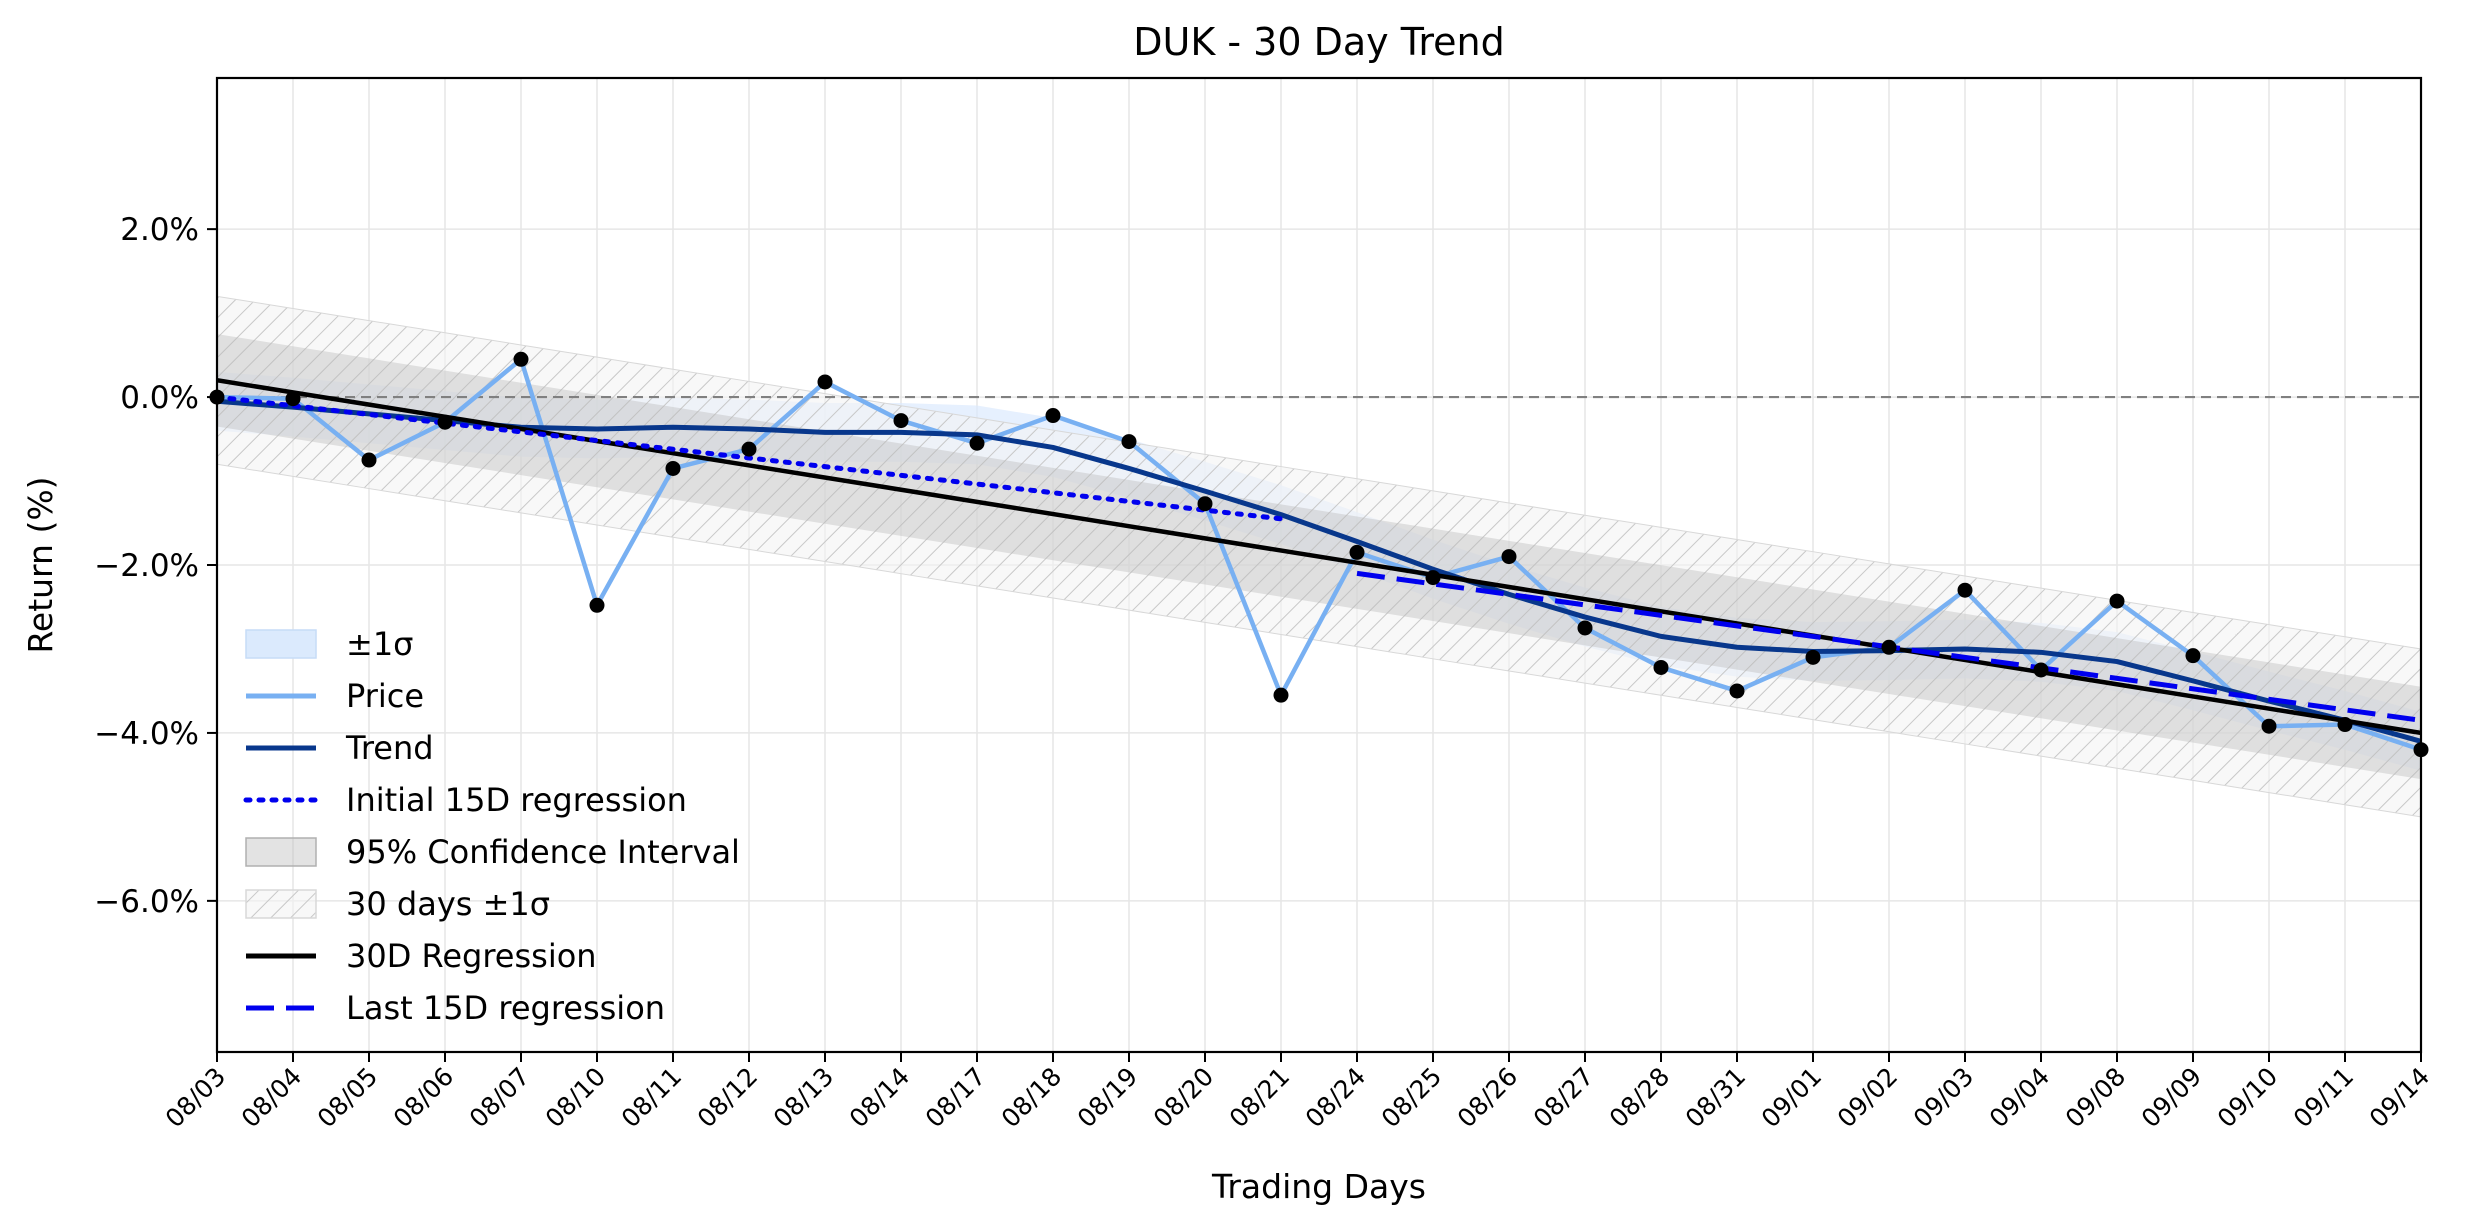 Image resolution: width=2474 pixels, height=1228 pixels. What do you see at coordinates (1259, 1097) in the screenshot?
I see `x-tick-label-08-21: 08/21` at bounding box center [1259, 1097].